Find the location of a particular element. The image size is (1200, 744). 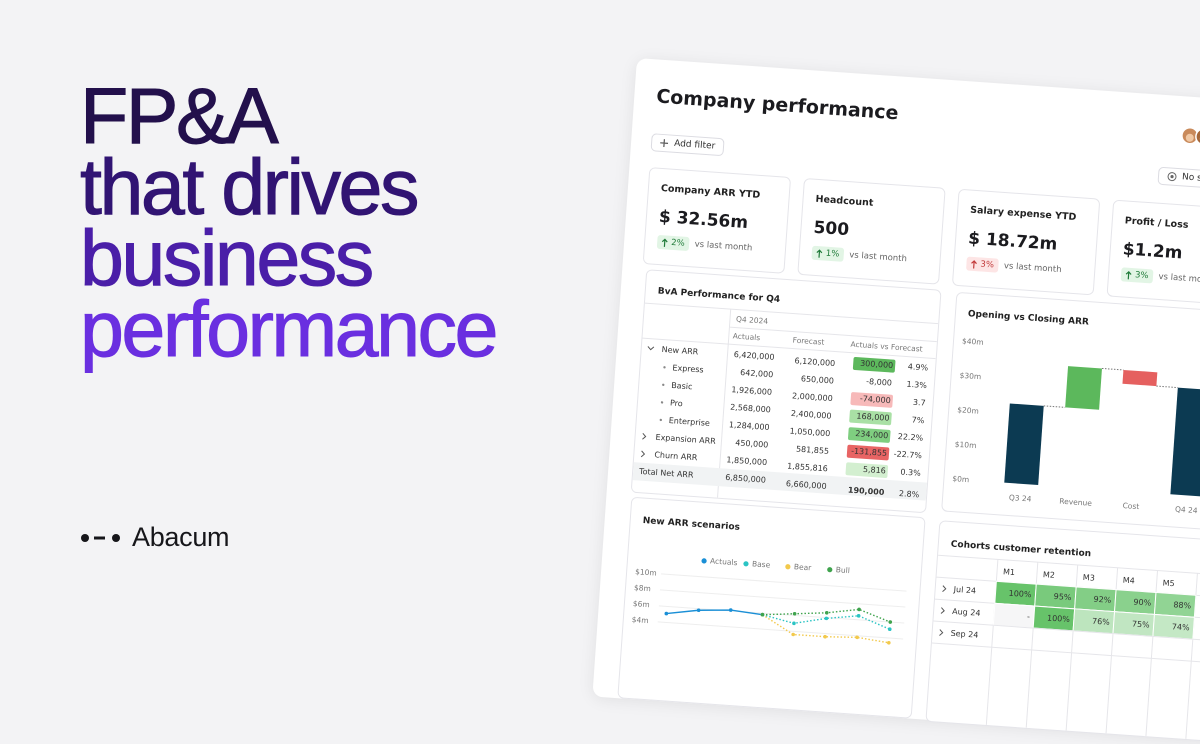

actuals: 642,000 is located at coordinates (757, 373).